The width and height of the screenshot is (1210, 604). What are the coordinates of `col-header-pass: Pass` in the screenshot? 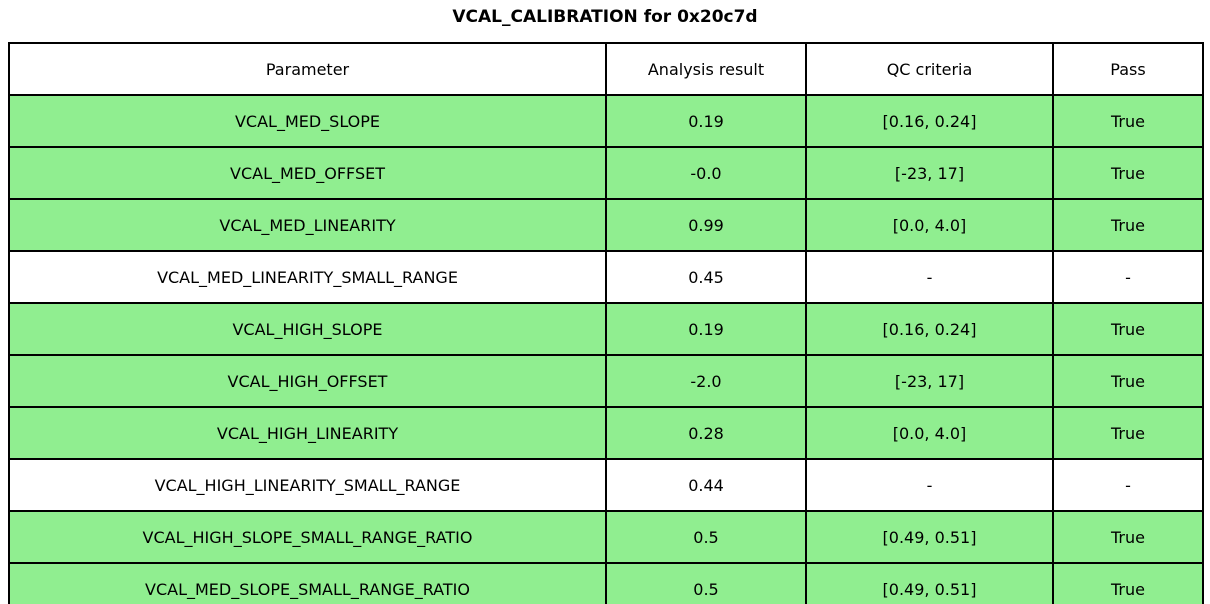 It's located at (1128, 69).